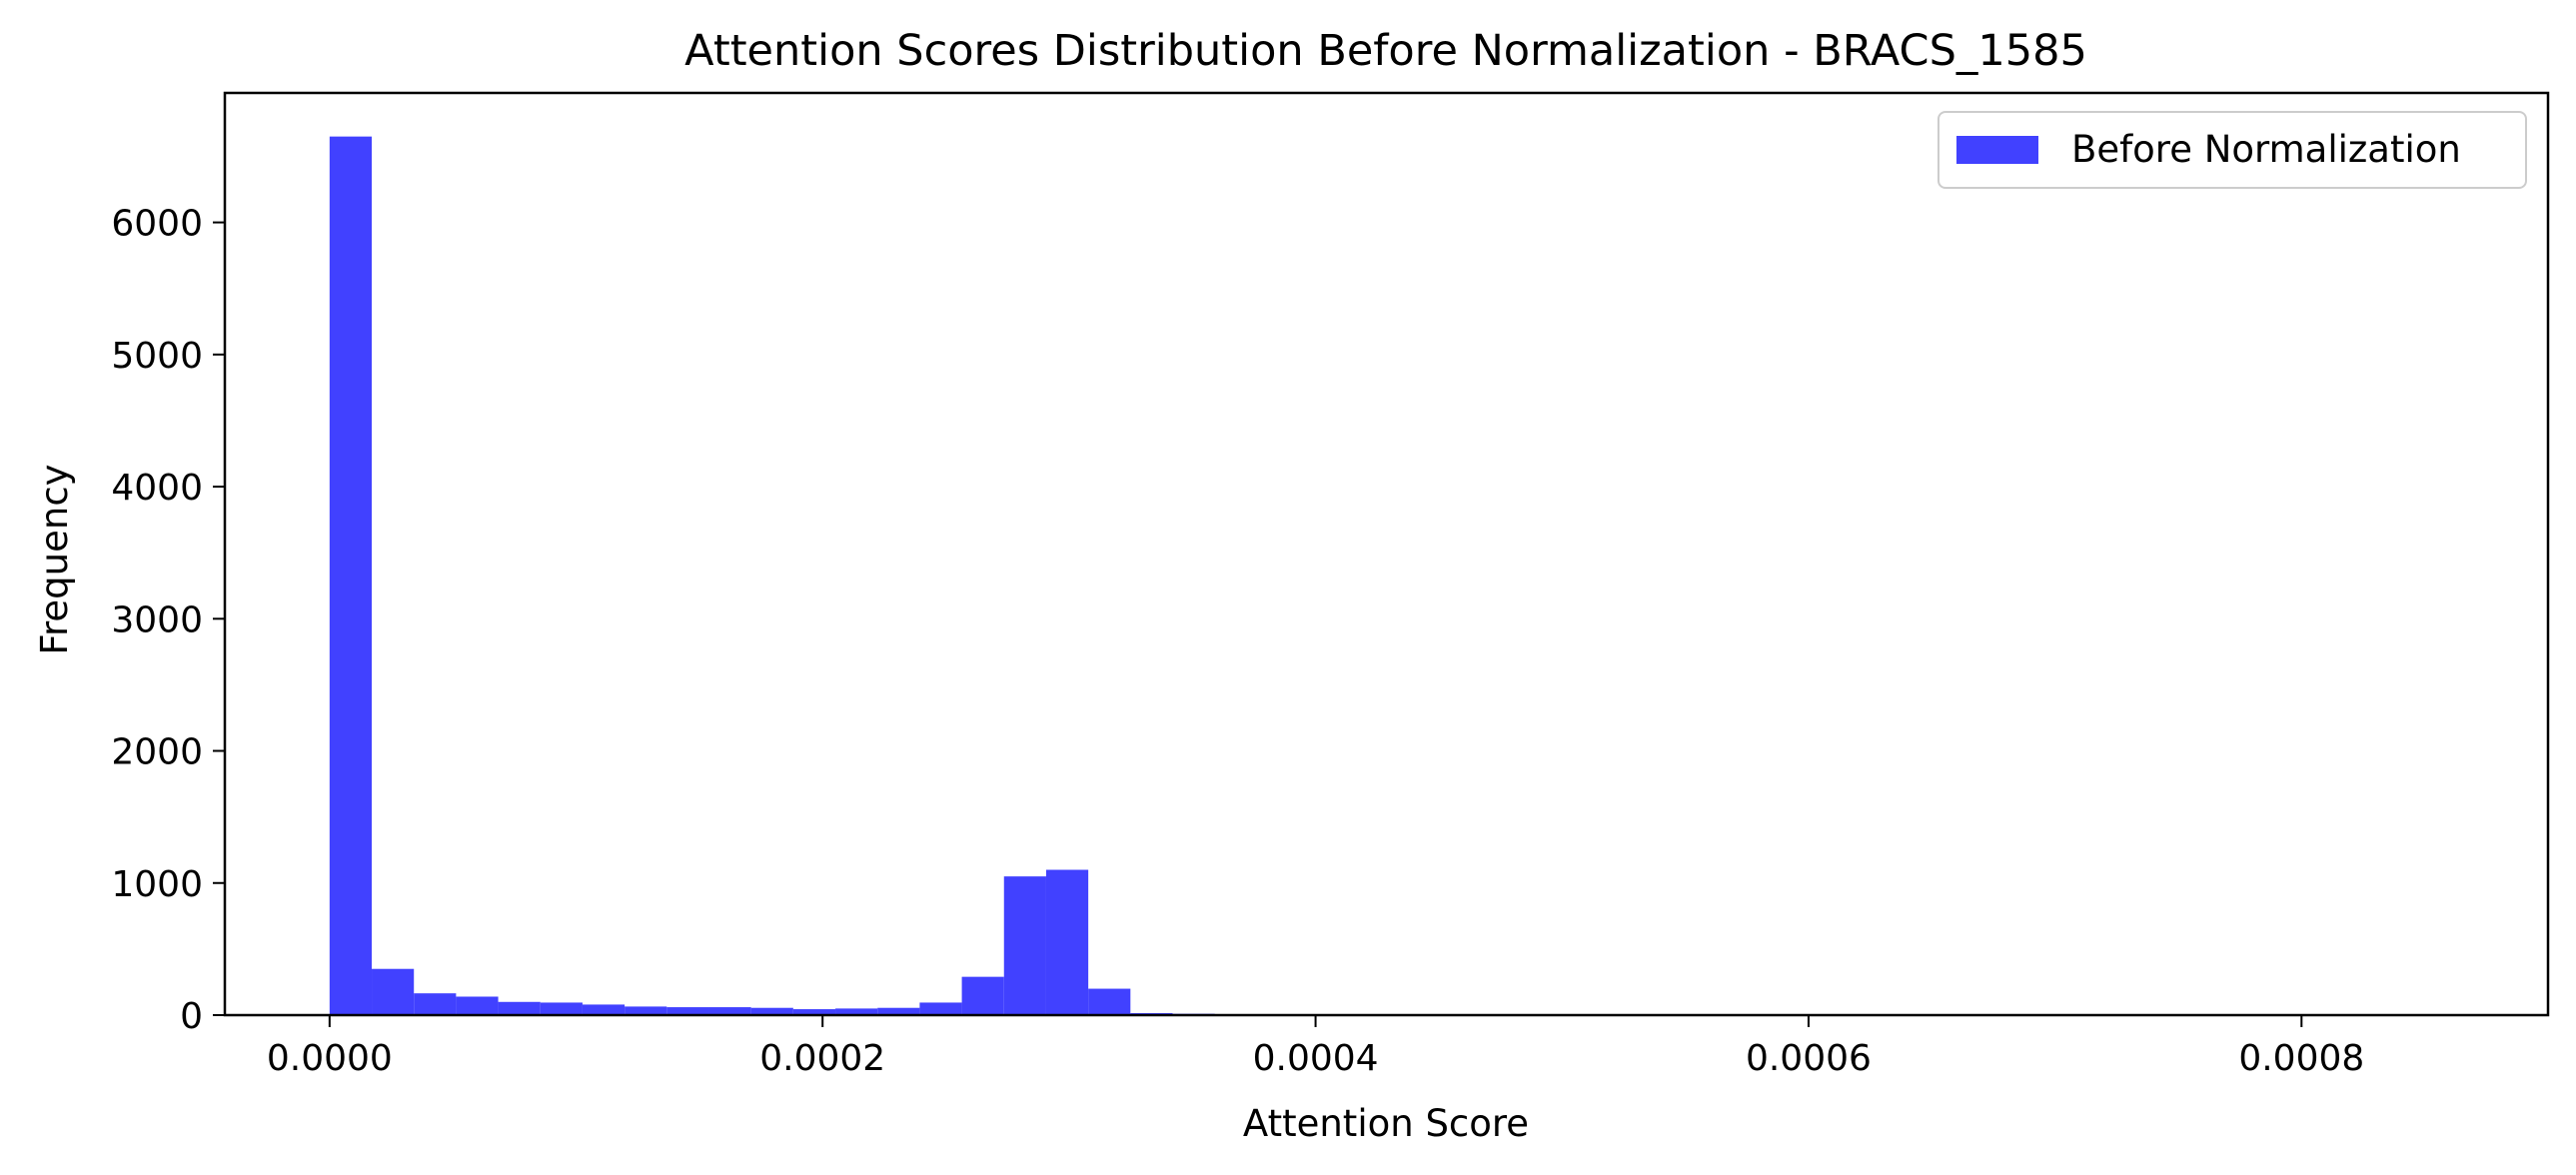 The width and height of the screenshot is (2576, 1175). Describe the element at coordinates (1809, 1058) in the screenshot. I see `x-tick-label: 0.0006` at that location.